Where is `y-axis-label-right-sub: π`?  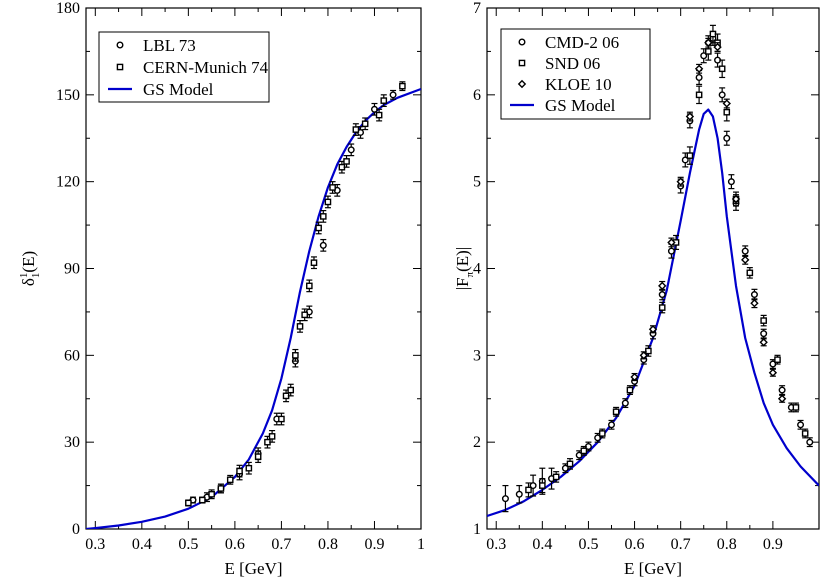 y-axis-label-right-sub: π is located at coordinates (470, 274).